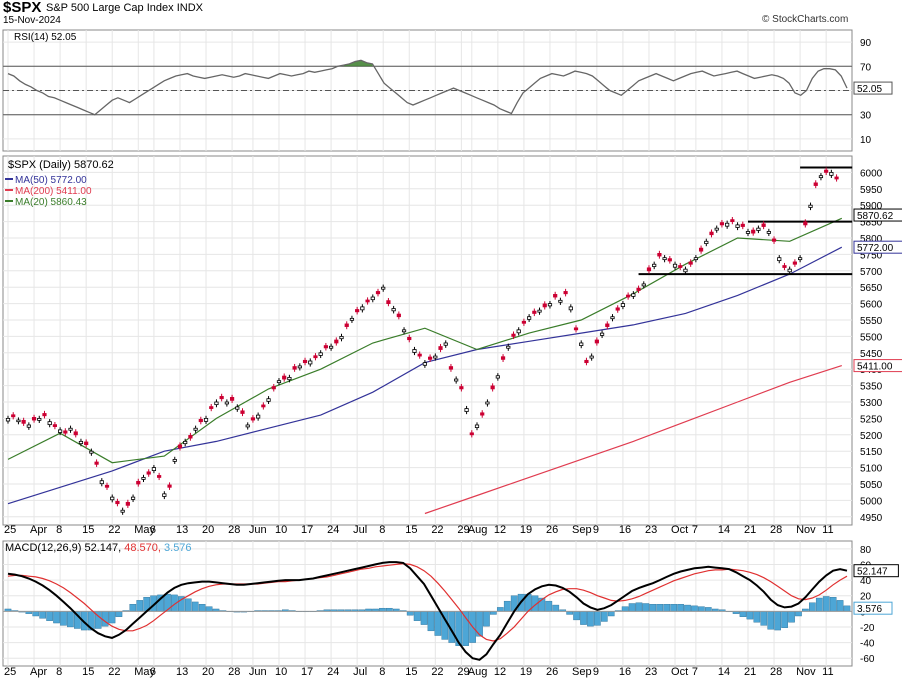 The height and width of the screenshot is (683, 902). Describe the element at coordinates (500, 530) in the screenshot. I see `x-tick-label: 12` at that location.